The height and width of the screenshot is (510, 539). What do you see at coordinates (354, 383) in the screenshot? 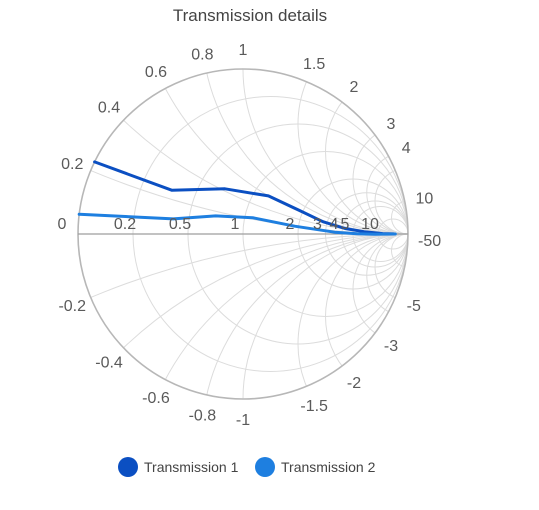
I see `tick-label: -2` at bounding box center [354, 383].